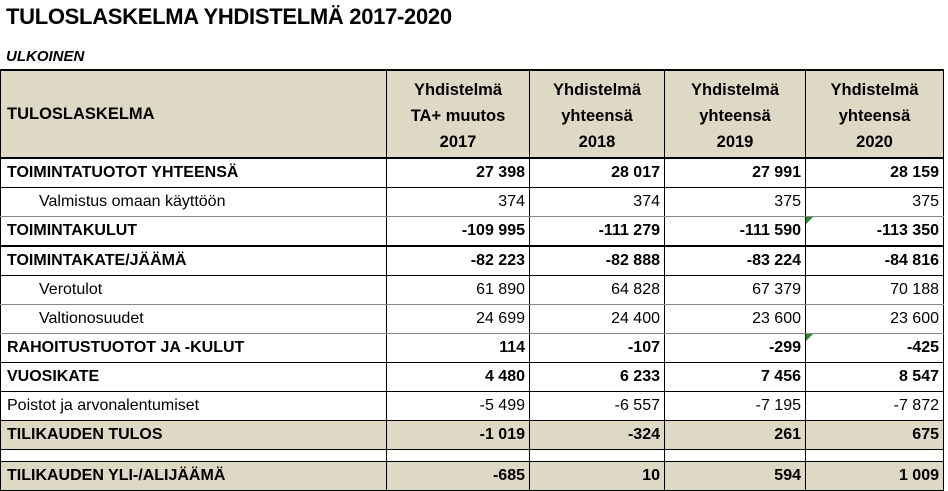 This screenshot has width=948, height=491. I want to click on table-row: Valmistus omaan käyttöön 374 374 375 375, so click(472, 202).